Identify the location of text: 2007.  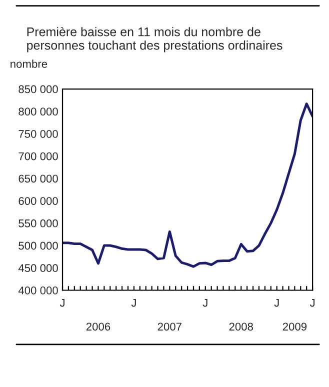
(170, 326).